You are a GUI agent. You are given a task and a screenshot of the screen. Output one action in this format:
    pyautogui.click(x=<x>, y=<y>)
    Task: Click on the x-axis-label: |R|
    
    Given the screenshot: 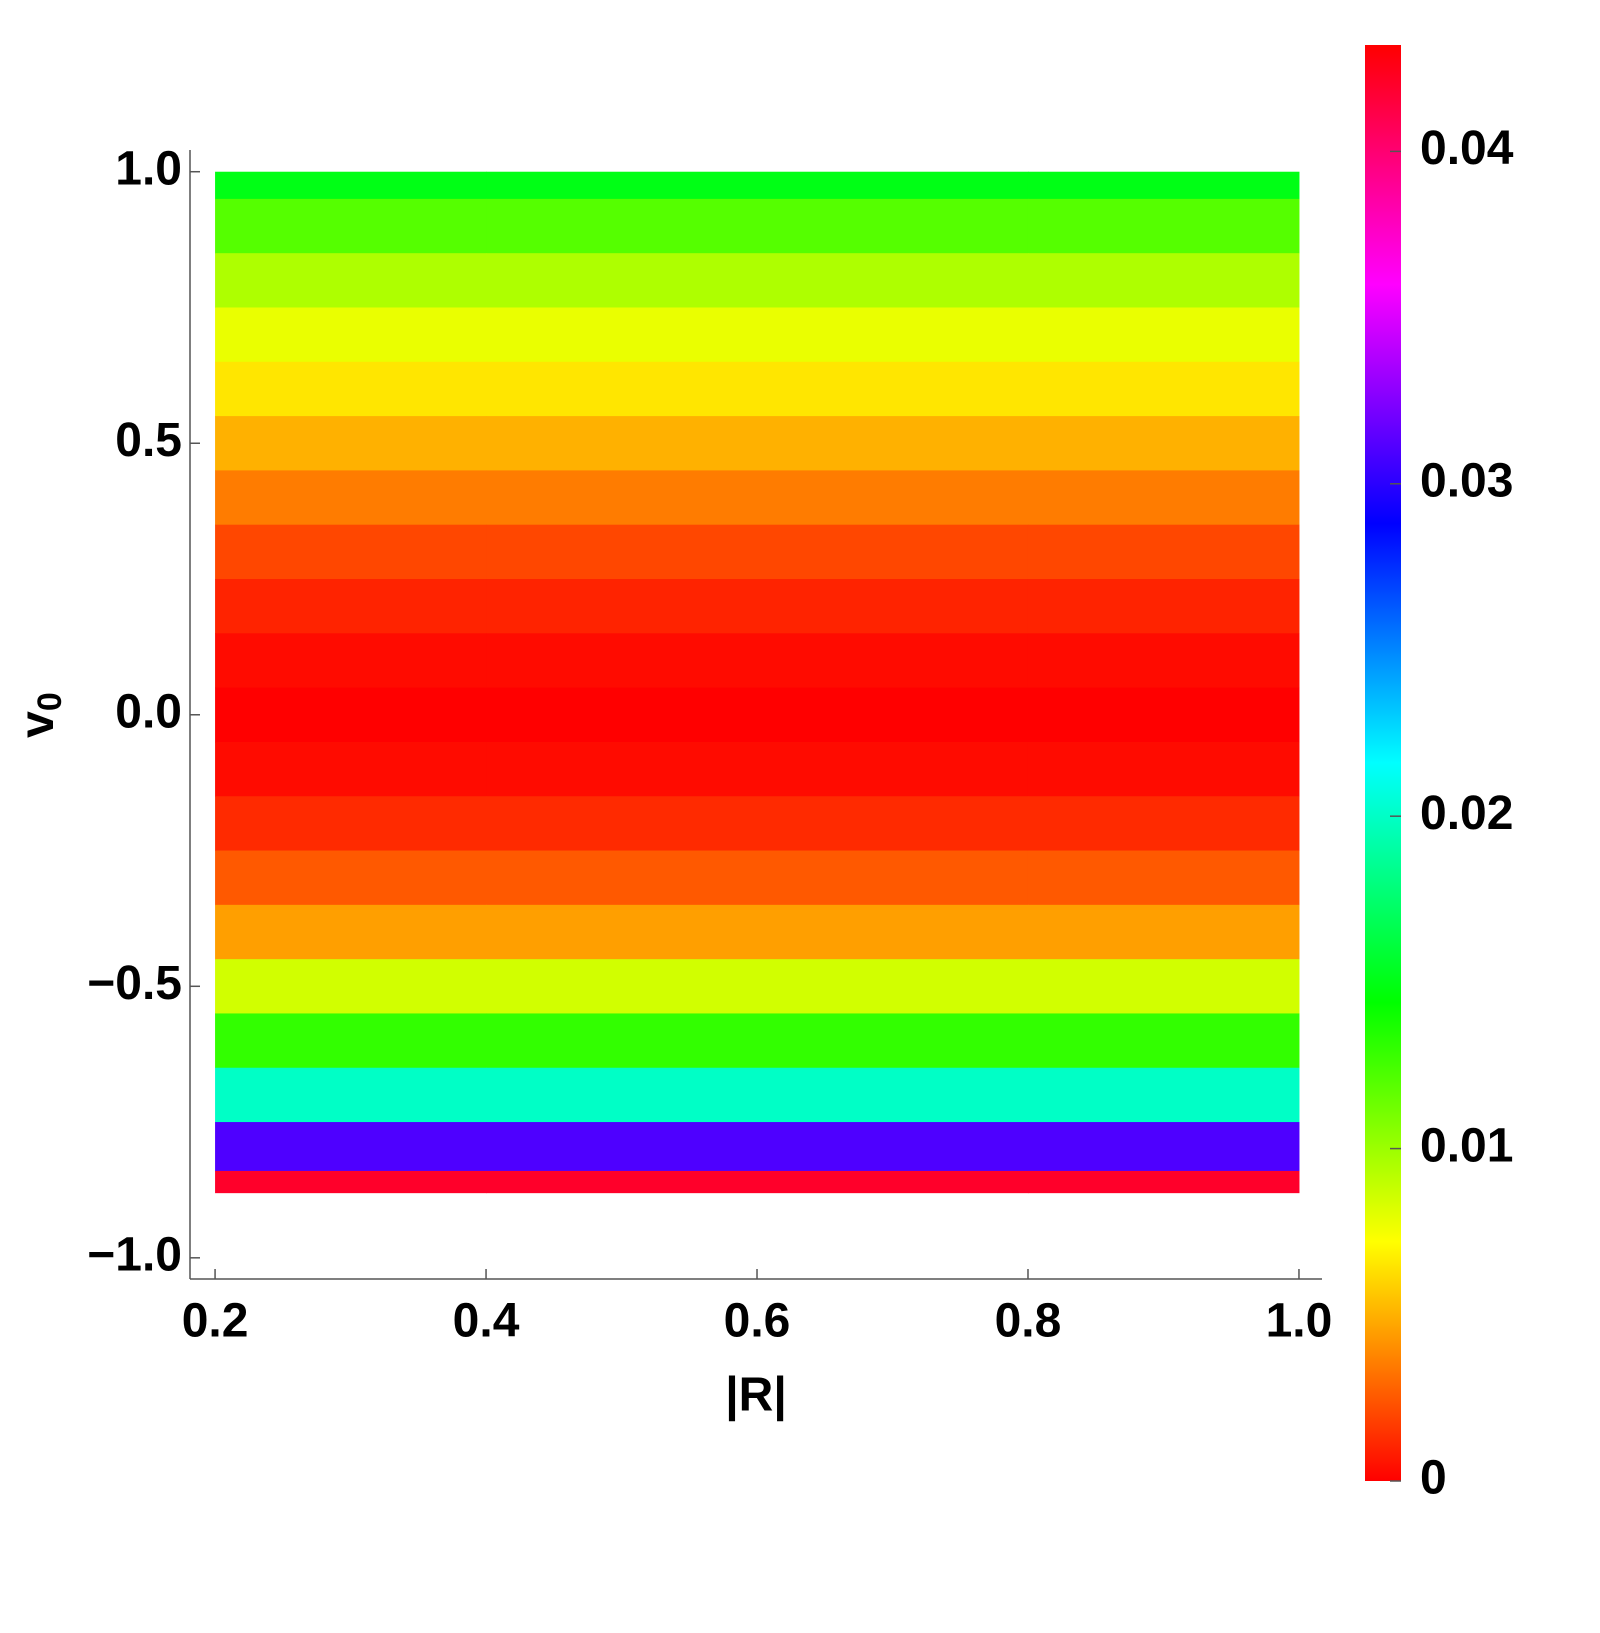 What is the action you would take?
    pyautogui.click(x=756, y=1395)
    